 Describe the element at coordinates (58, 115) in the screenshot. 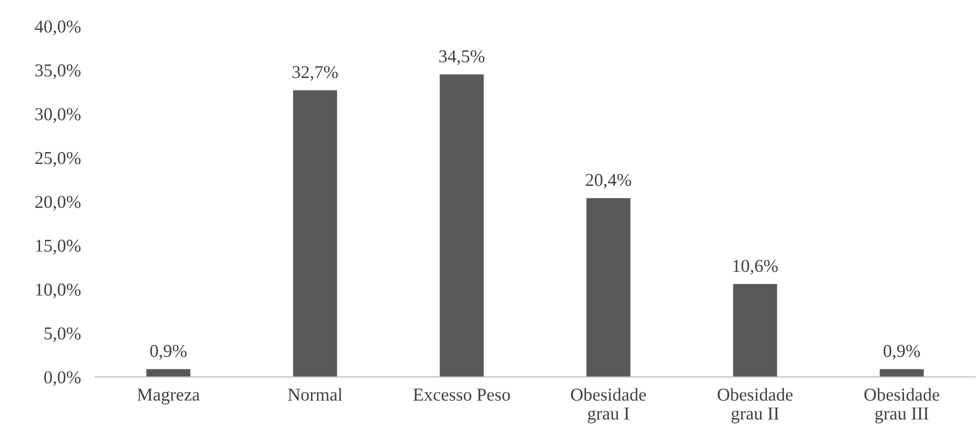

I see `y-tick-label: 30,0%` at that location.